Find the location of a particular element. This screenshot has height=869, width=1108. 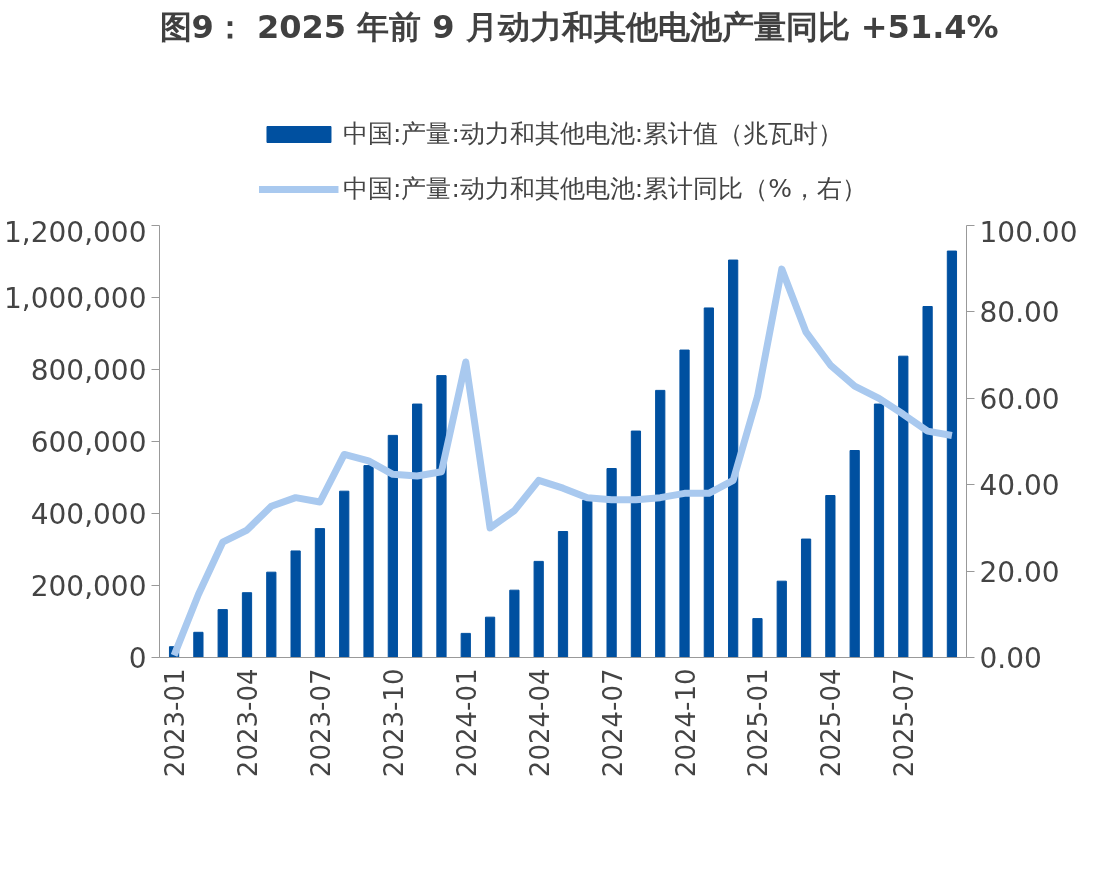

x-tick-label: 2025-07 is located at coordinates (904, 723).